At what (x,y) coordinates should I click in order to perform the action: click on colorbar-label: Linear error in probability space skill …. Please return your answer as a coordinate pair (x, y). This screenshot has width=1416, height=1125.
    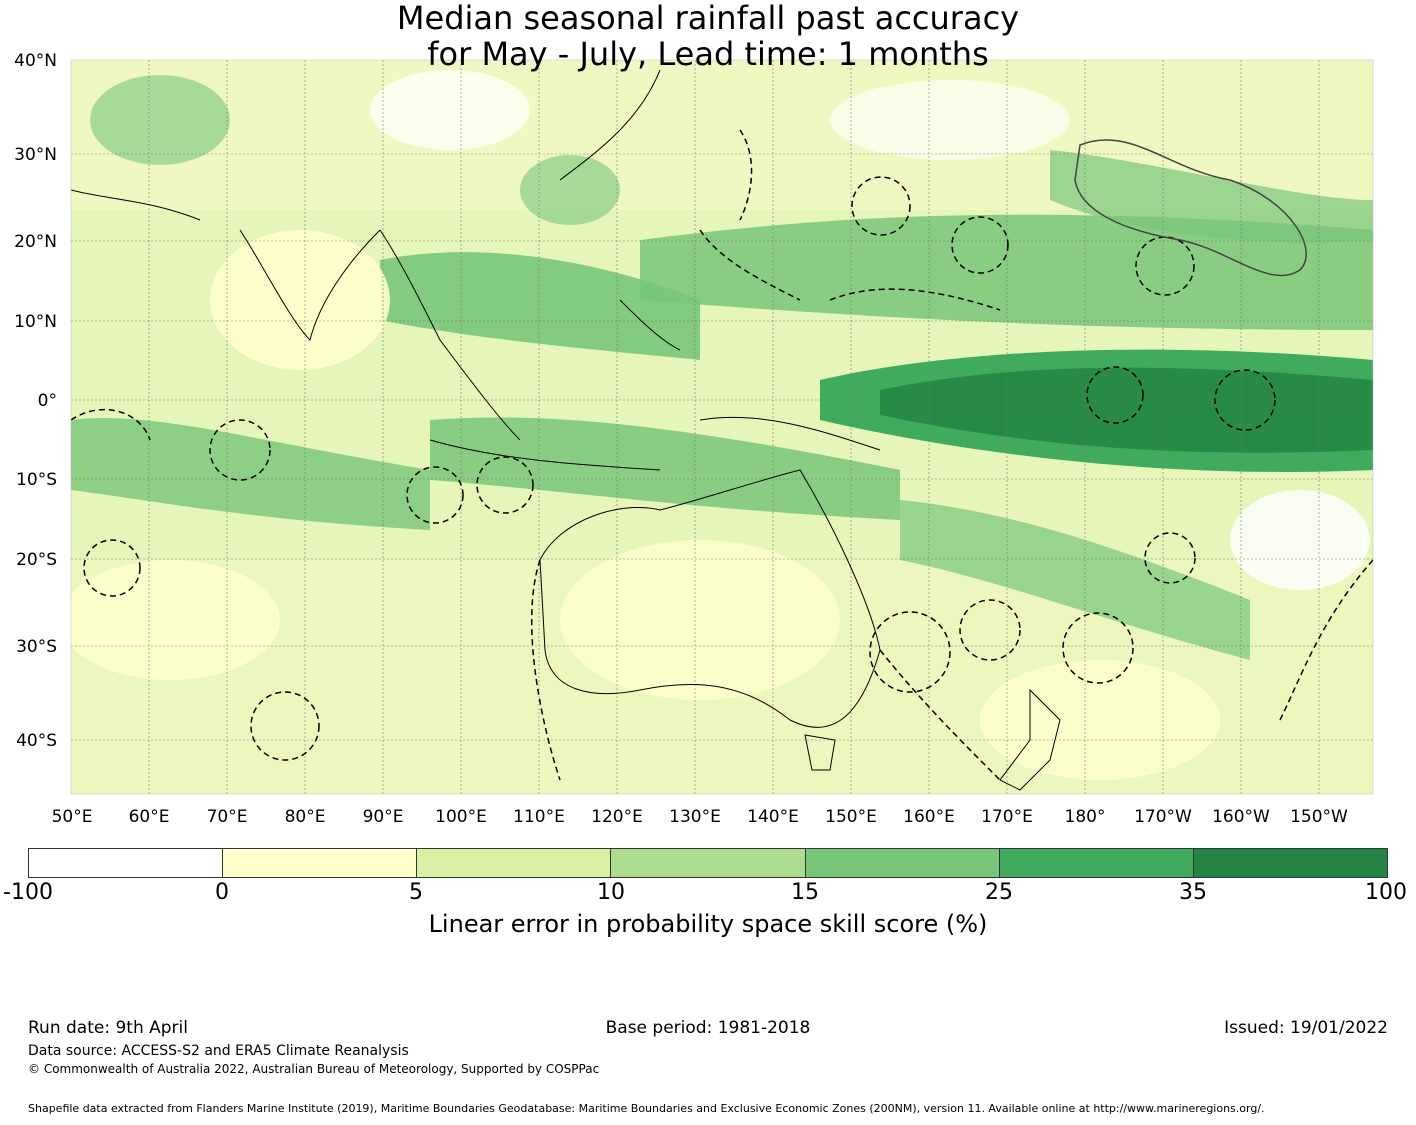
    Looking at the image, I should click on (708, 924).